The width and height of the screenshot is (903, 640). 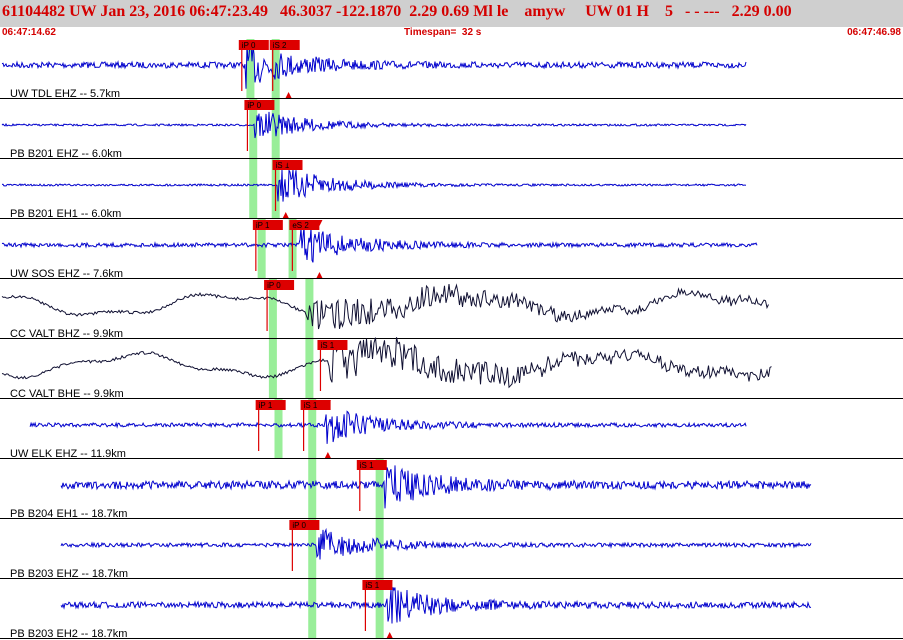 I want to click on trace-station-label: PB B204 EH1 -- 18.7km, so click(x=68, y=514).